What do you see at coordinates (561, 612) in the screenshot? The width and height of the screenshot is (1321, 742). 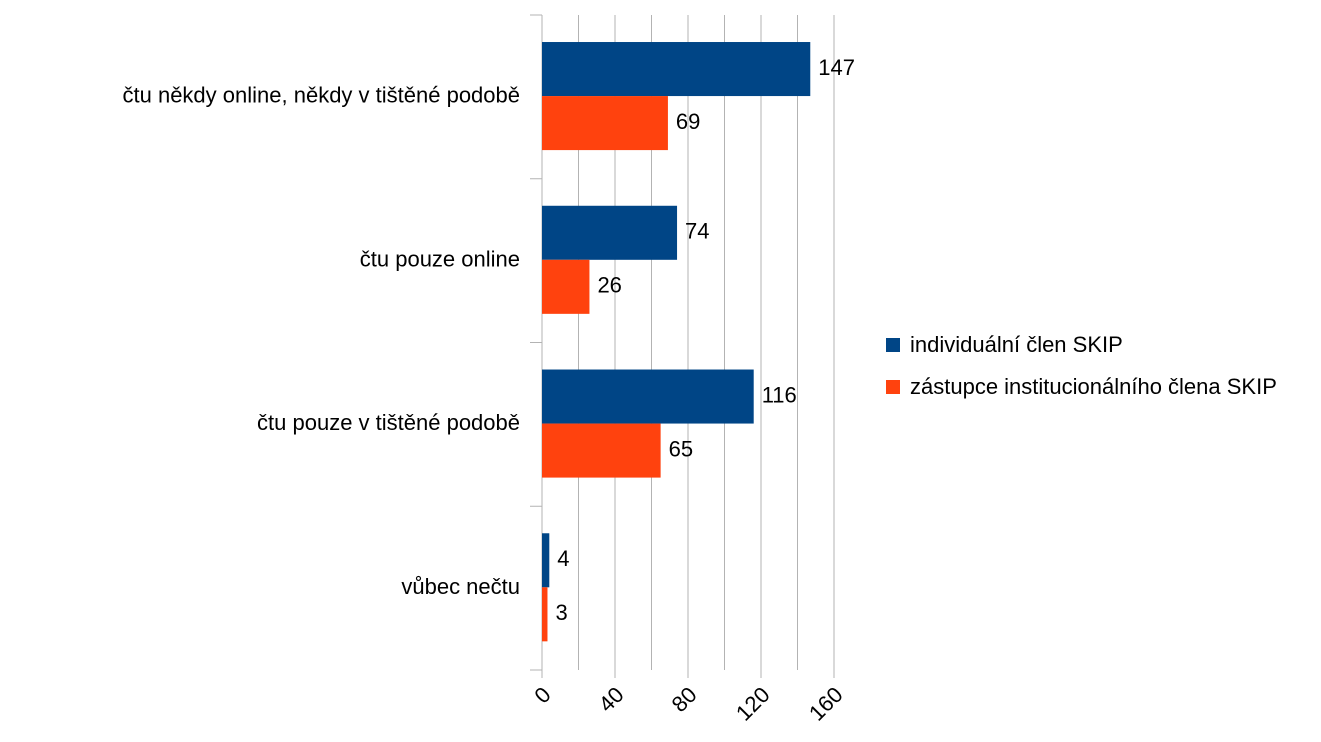 I see `value-label: 3` at bounding box center [561, 612].